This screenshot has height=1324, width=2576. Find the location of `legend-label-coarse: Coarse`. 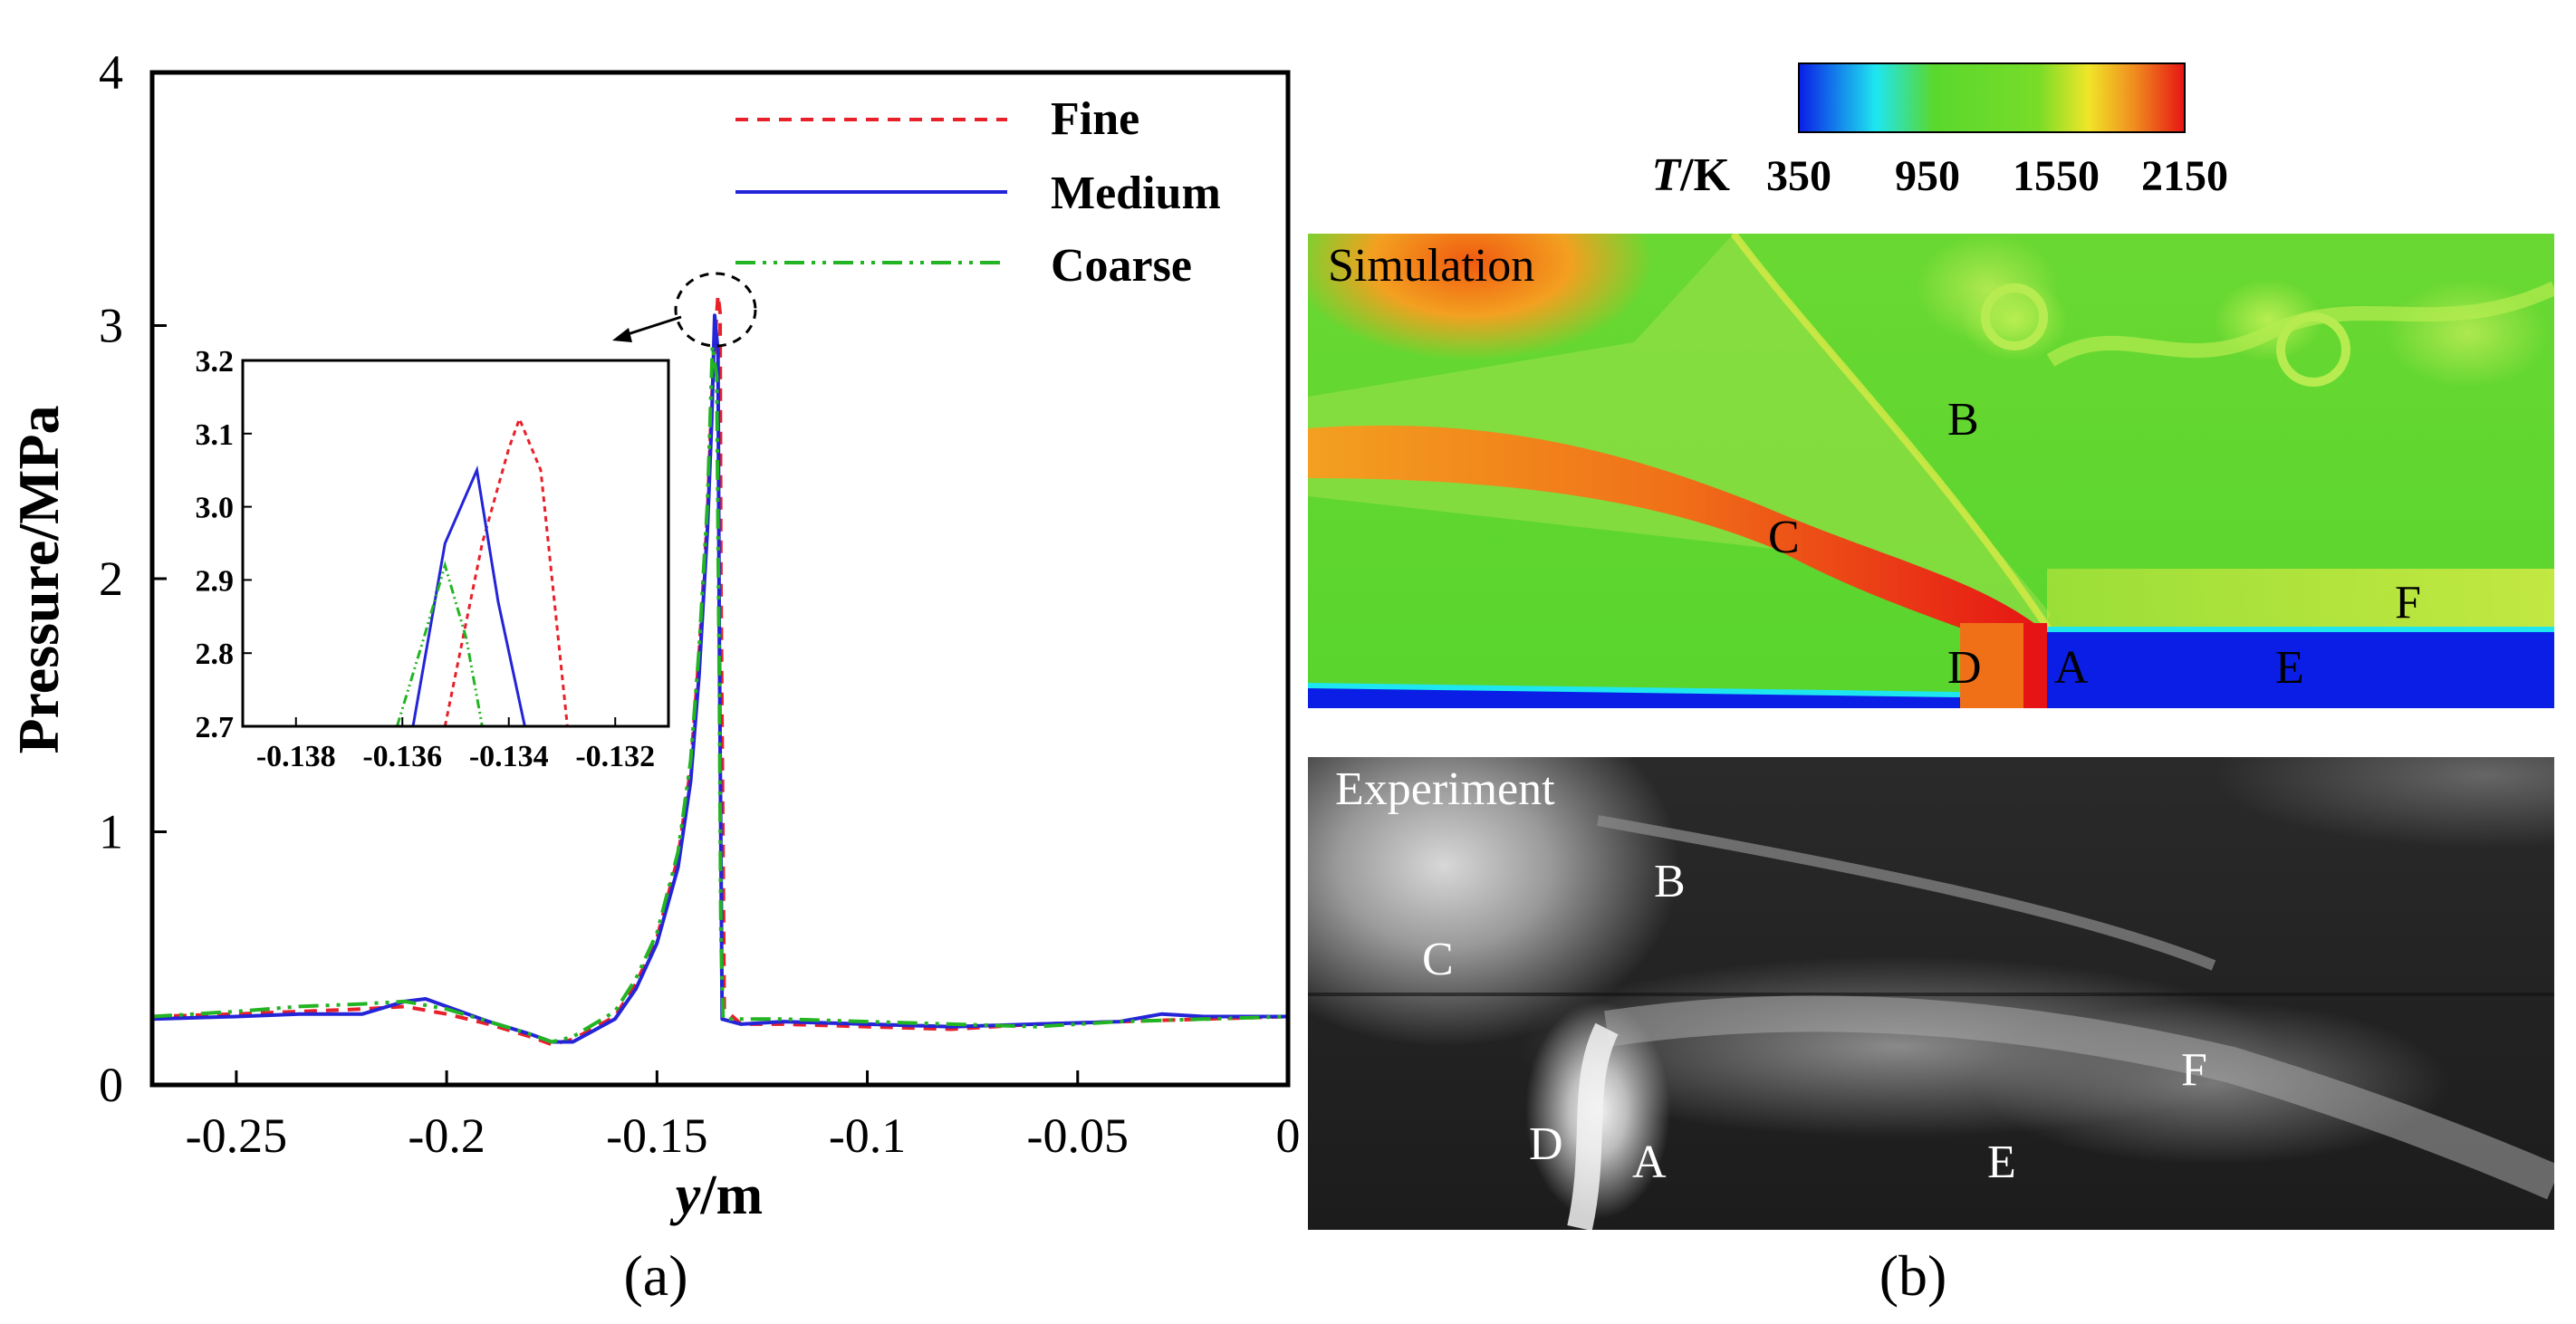

legend-label-coarse: Coarse is located at coordinates (1121, 266).